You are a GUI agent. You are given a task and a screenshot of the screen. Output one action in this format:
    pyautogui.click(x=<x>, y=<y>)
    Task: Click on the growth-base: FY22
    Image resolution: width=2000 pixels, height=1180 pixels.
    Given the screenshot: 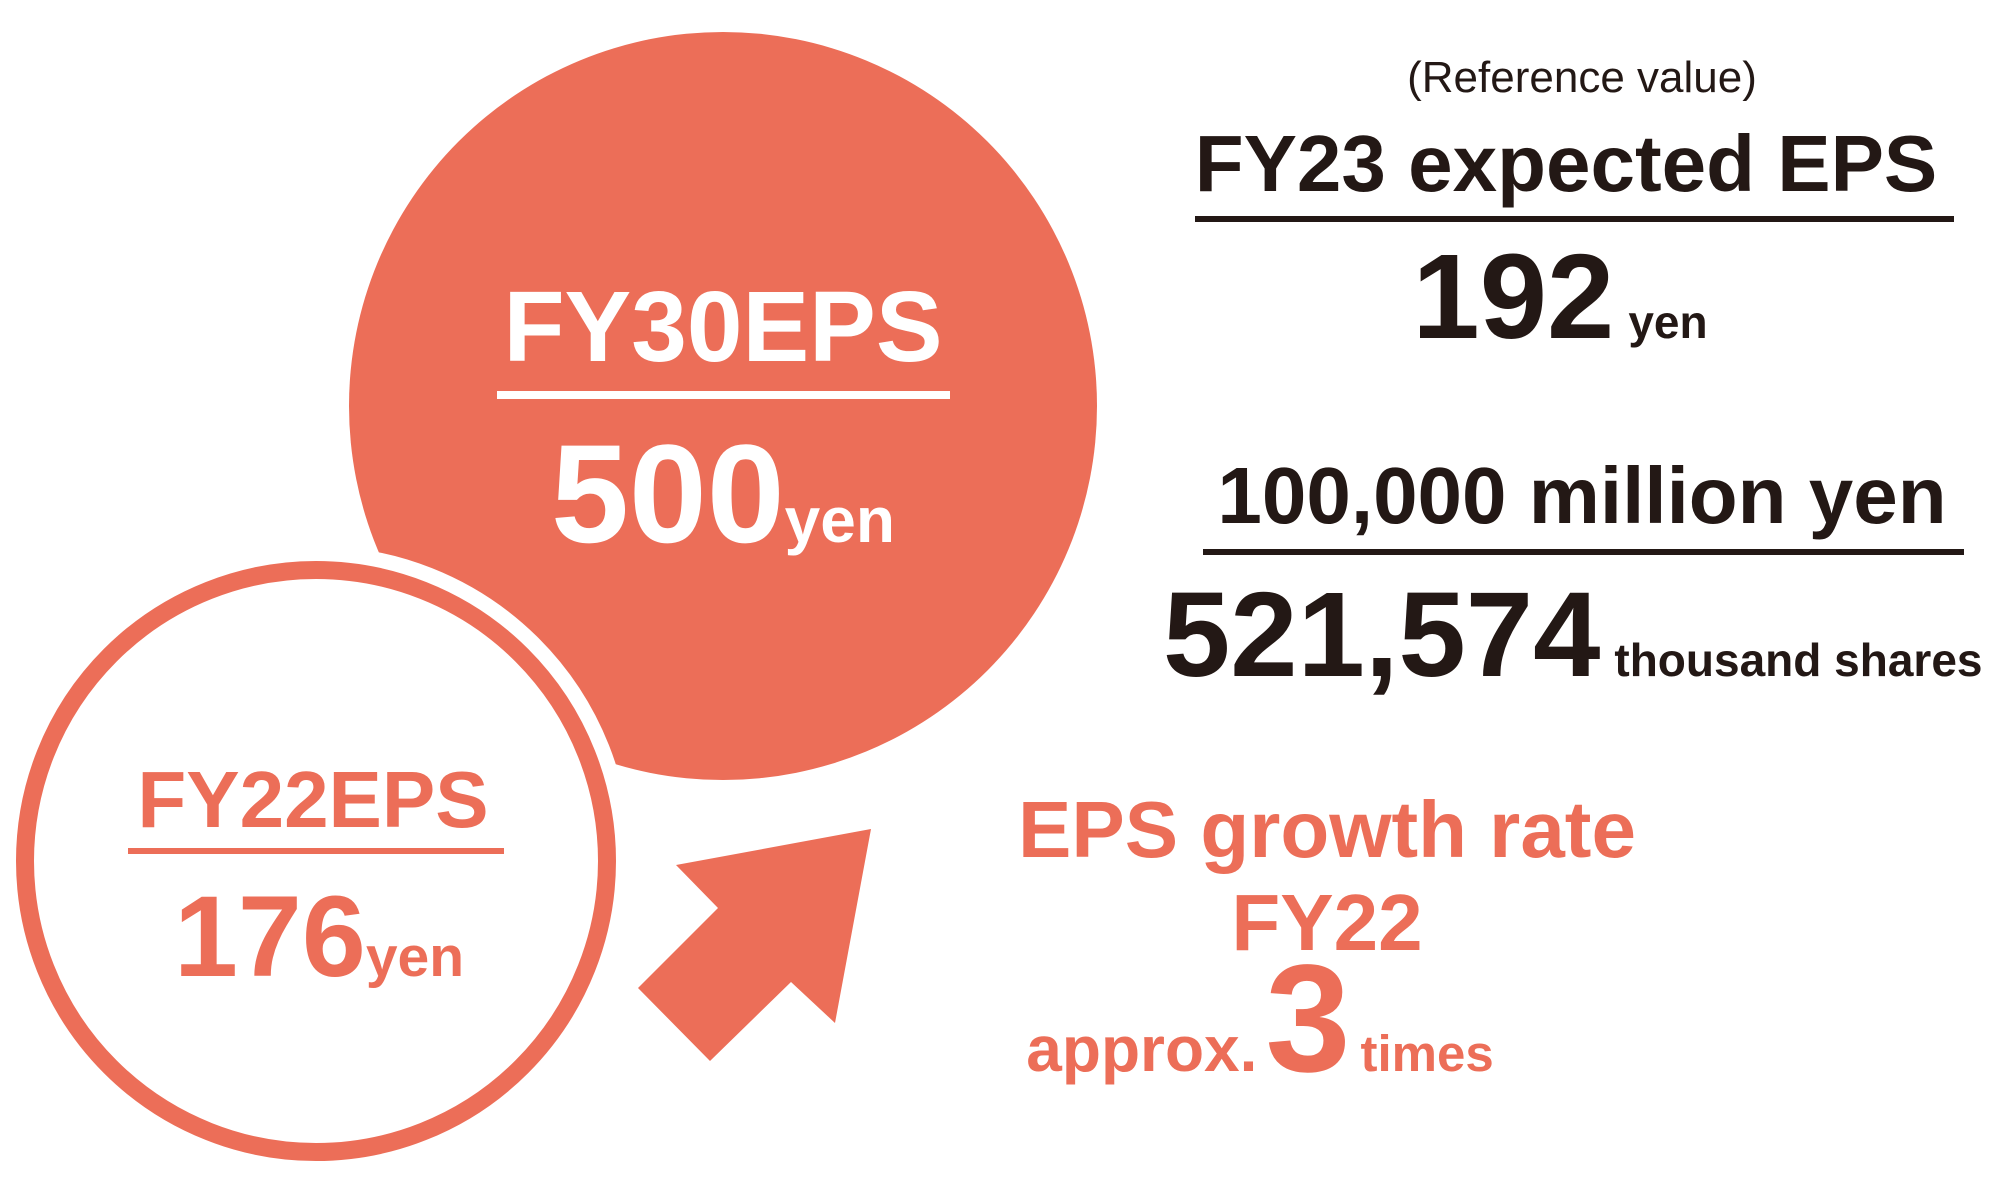 What is the action you would take?
    pyautogui.click(x=1326, y=922)
    